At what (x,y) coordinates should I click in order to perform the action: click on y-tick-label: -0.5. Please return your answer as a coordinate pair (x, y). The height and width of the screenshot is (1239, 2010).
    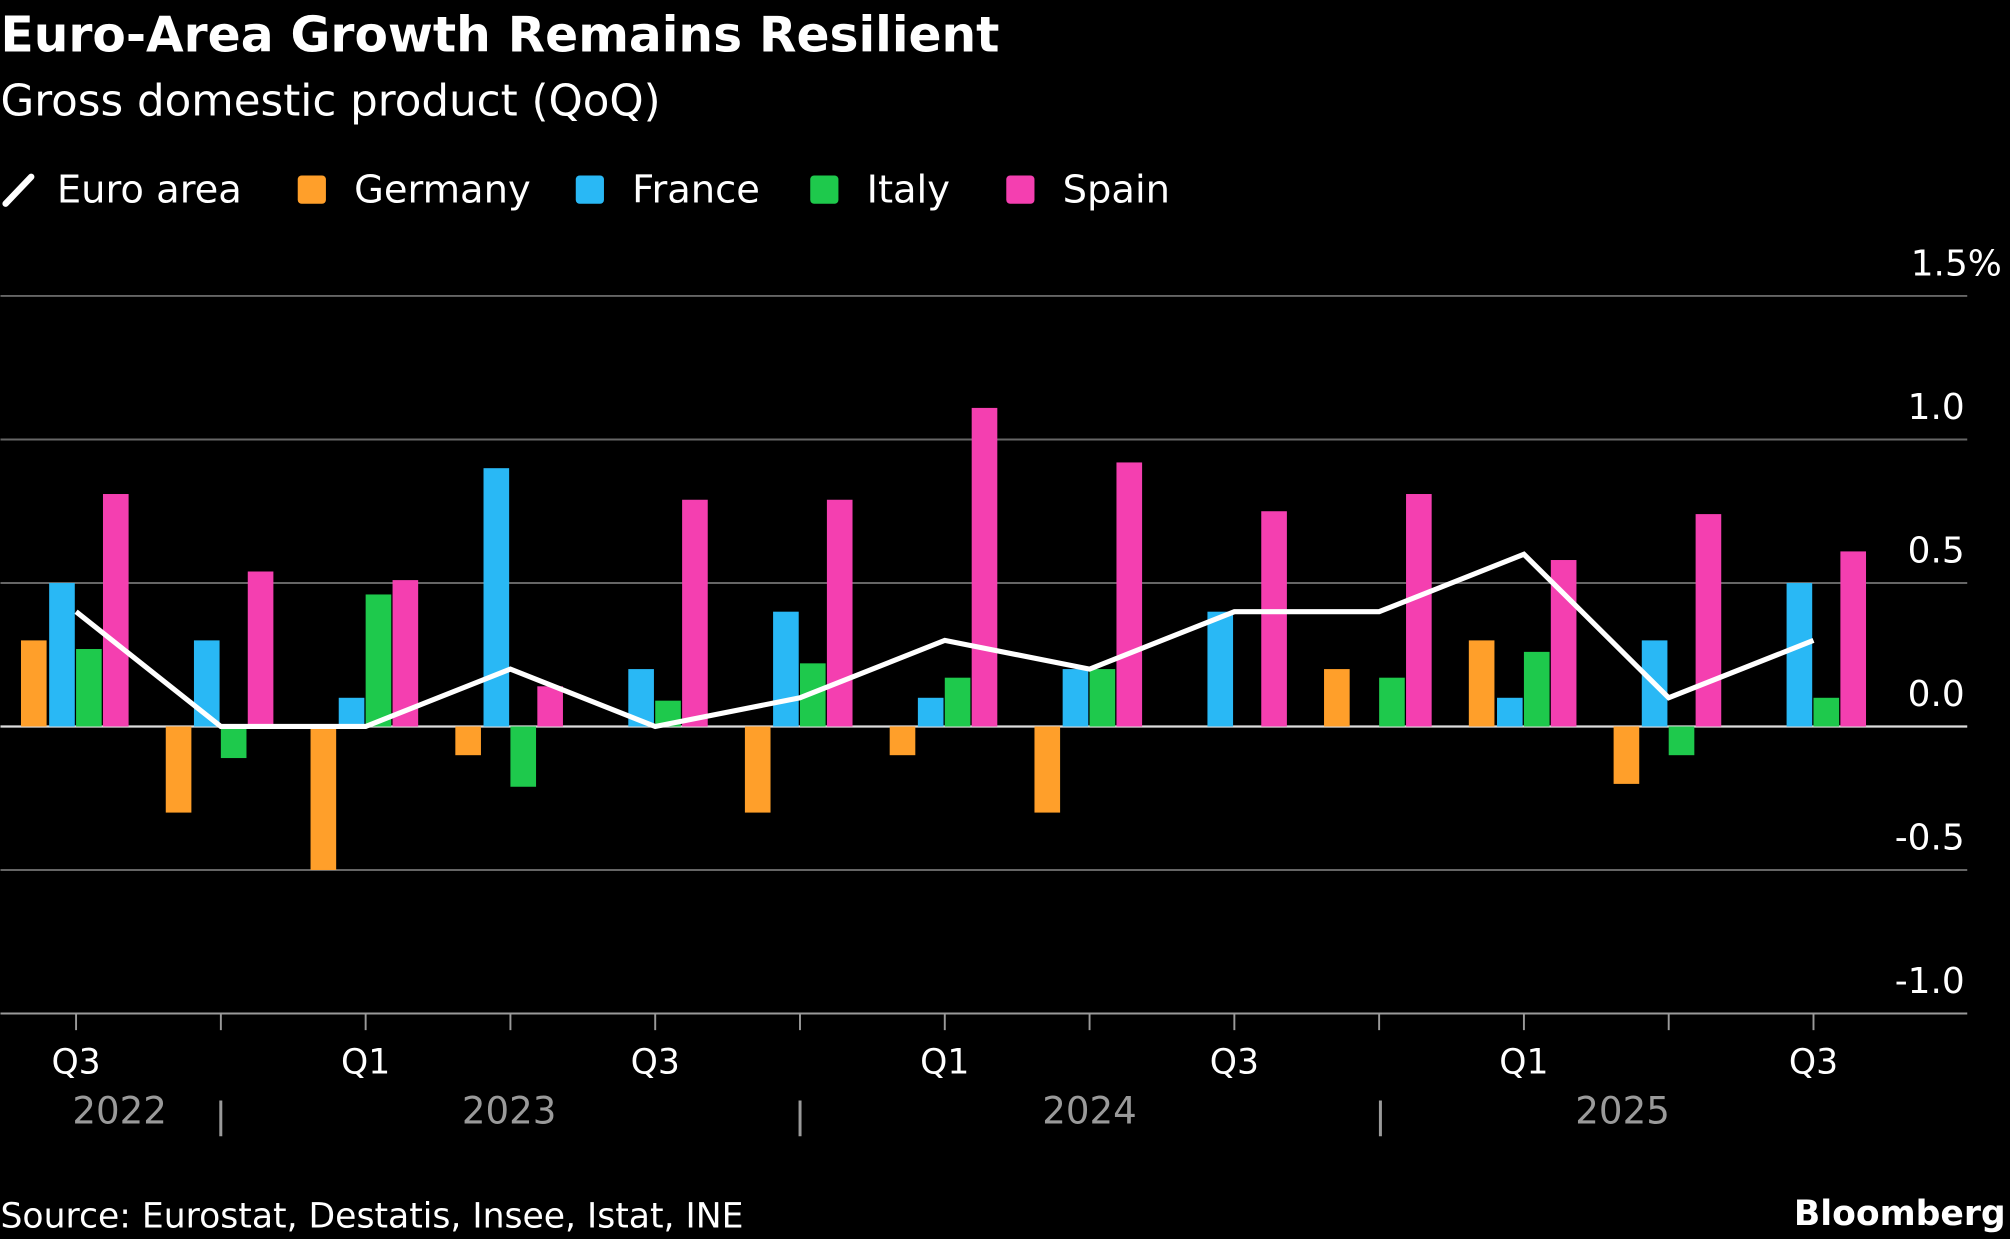
    Looking at the image, I should click on (1930, 837).